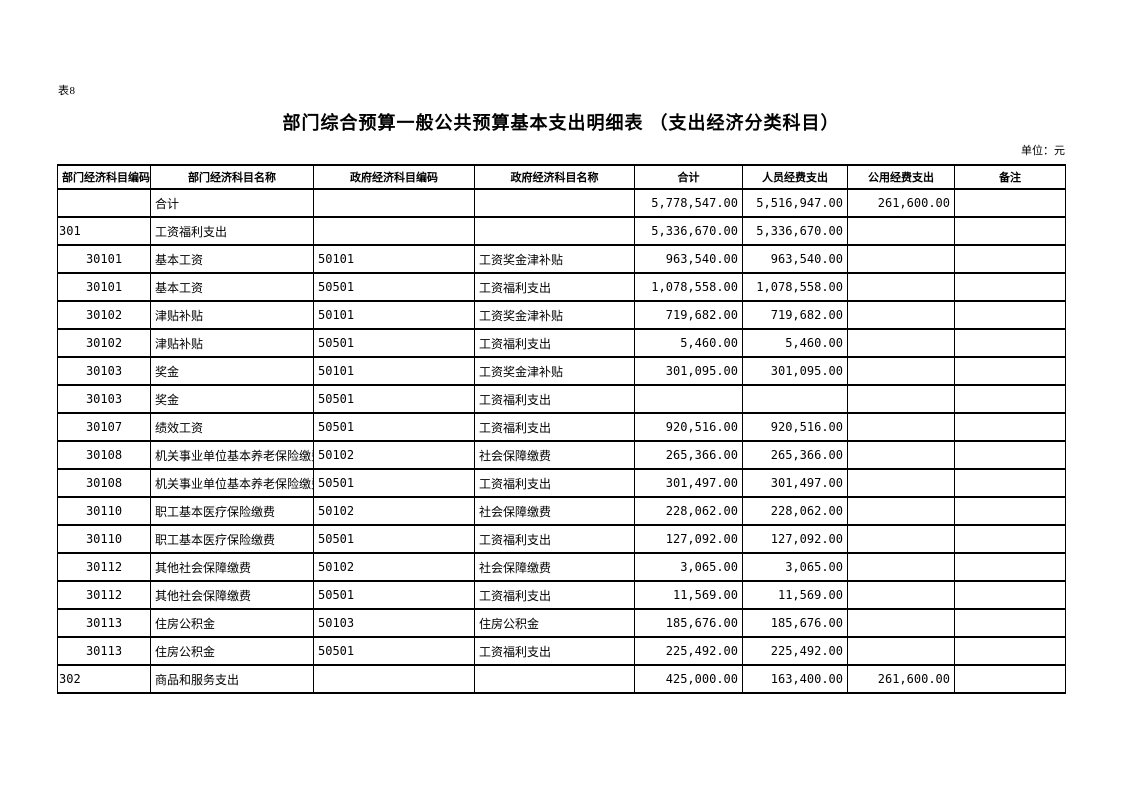  Describe the element at coordinates (795, 679) in the screenshot. I see `cell-personnel: 163,400.00` at that location.